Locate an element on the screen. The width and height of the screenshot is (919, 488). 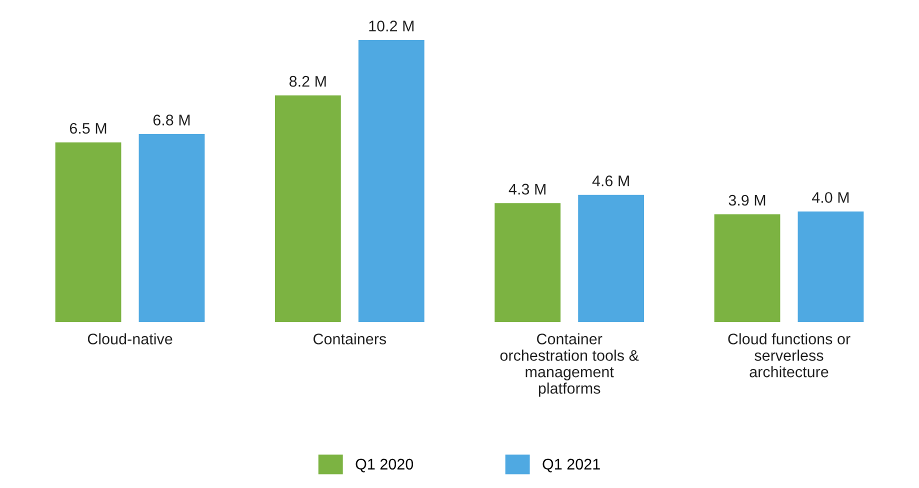
x-tick-label: Cloud-native is located at coordinates (130, 338).